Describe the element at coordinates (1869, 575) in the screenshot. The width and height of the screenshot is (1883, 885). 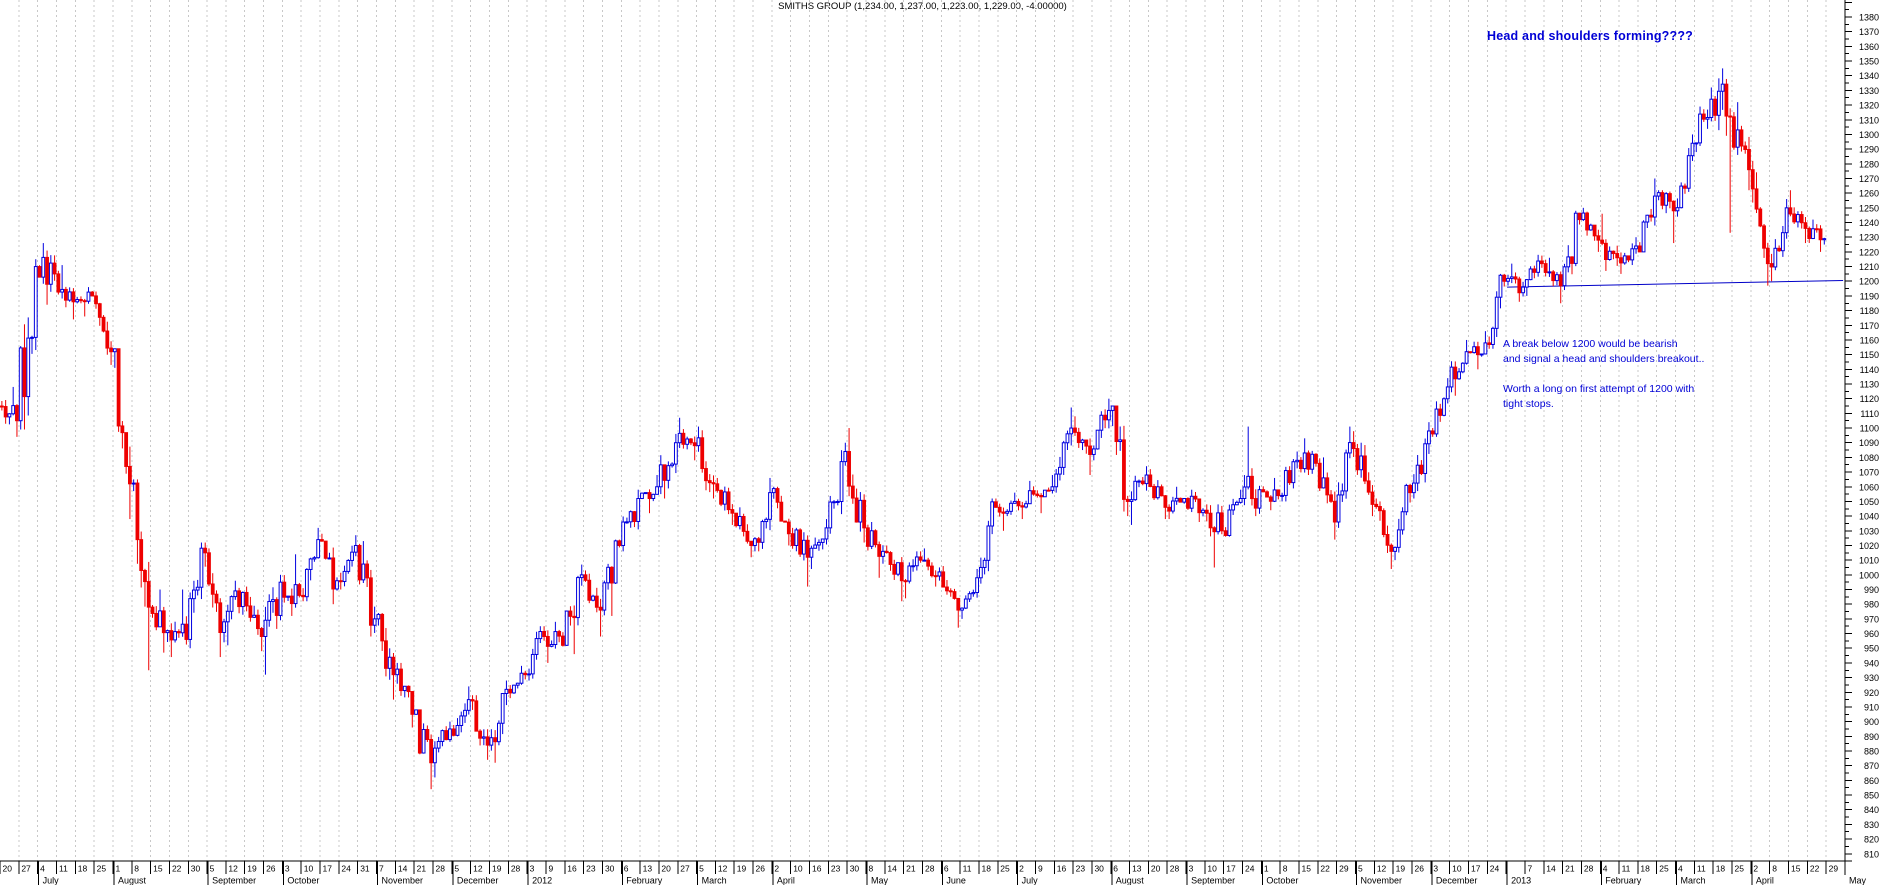
I see `svg-text: 1000` at that location.